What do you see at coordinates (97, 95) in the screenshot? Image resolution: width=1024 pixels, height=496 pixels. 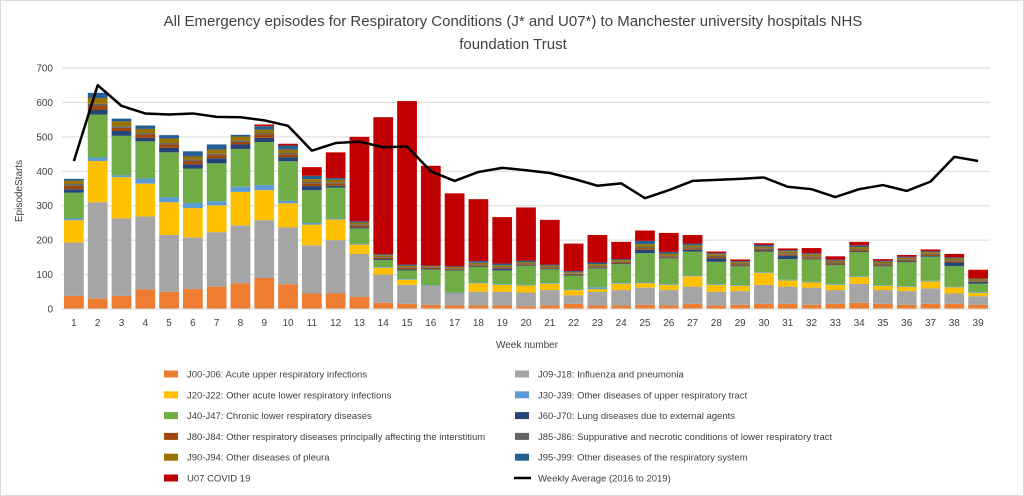 I see `bar-segment-s9-w2` at bounding box center [97, 95].